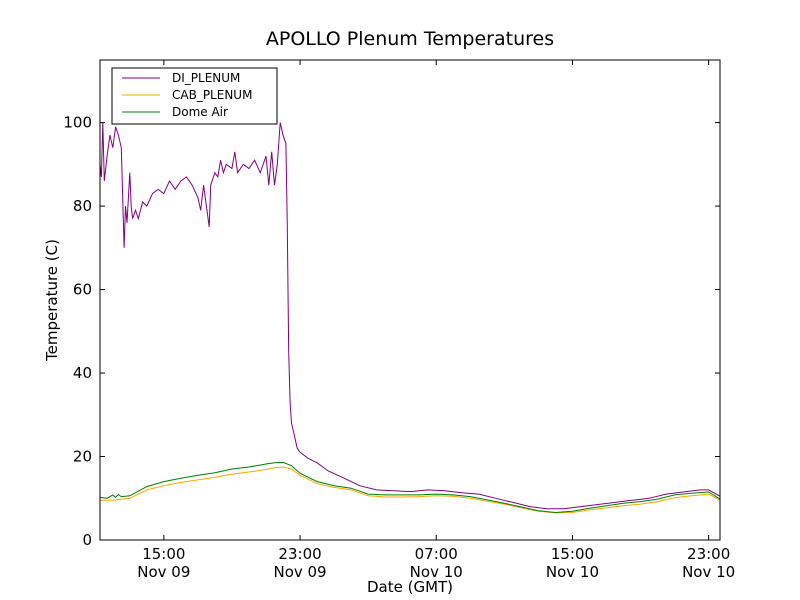  Describe the element at coordinates (82, 373) in the screenshot. I see `y-tick-label: 40` at that location.